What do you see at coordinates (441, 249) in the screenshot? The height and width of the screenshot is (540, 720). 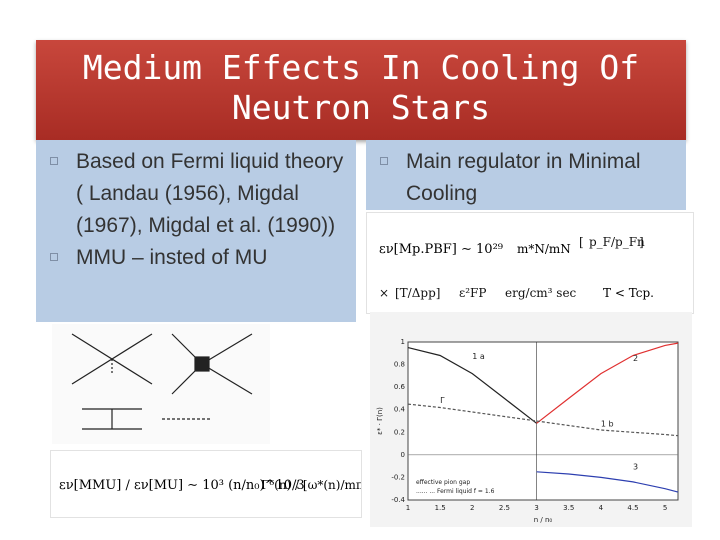 I see `formula-top-lhs: εν[Mp.PBF] ∼ 10²⁹` at bounding box center [441, 249].